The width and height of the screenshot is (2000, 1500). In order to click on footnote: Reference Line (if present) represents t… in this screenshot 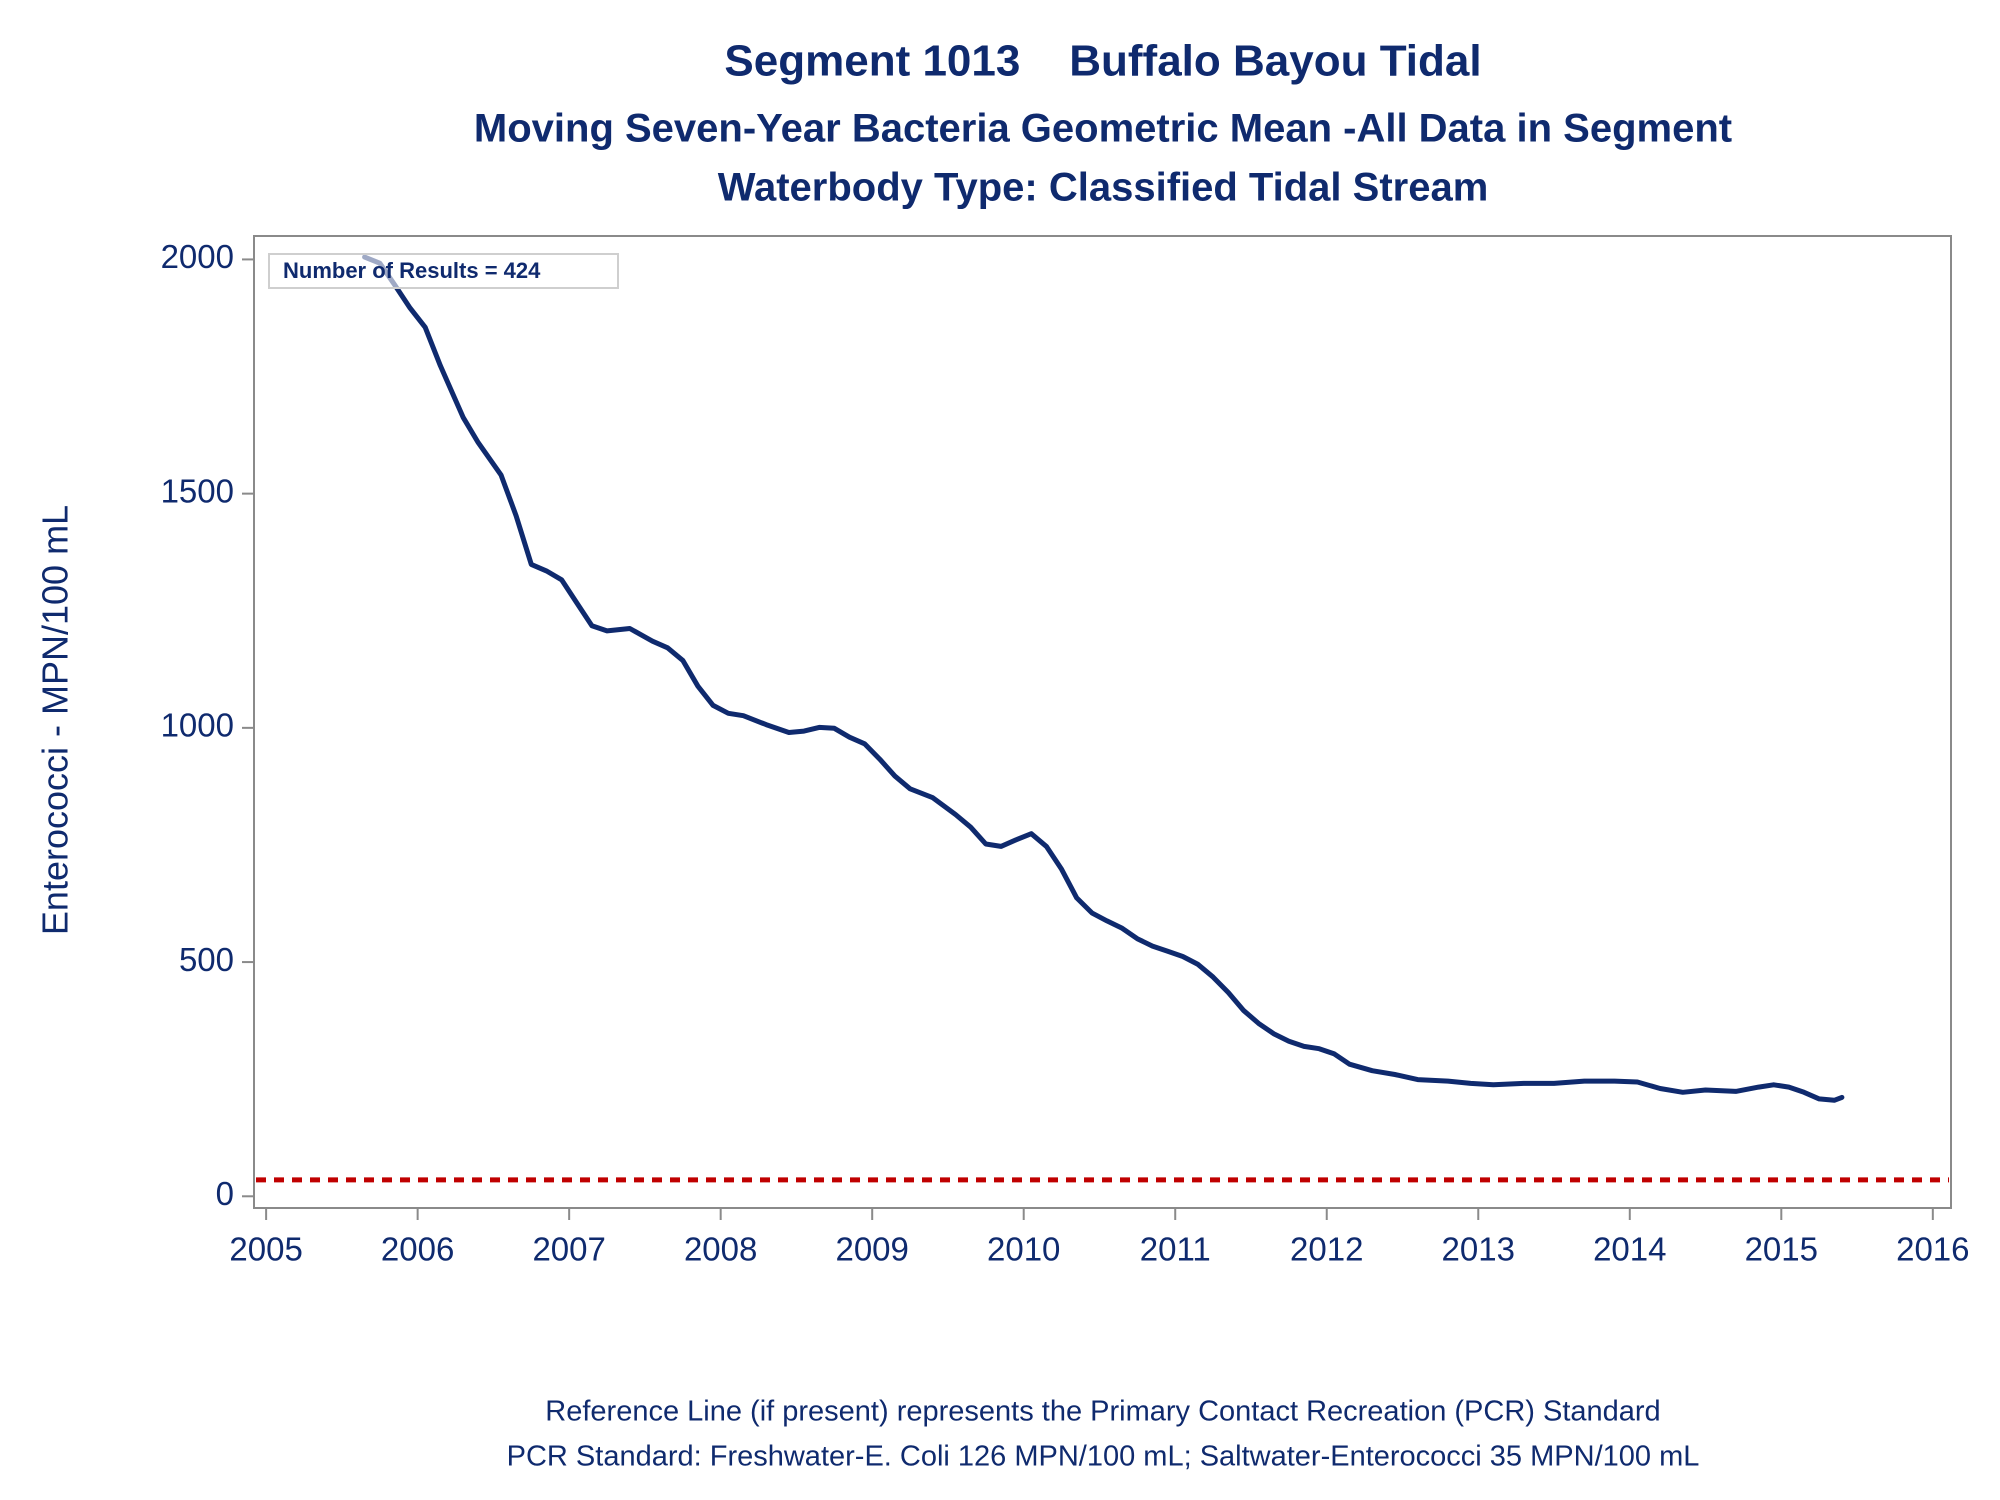, I will do `click(1102, 1412)`.